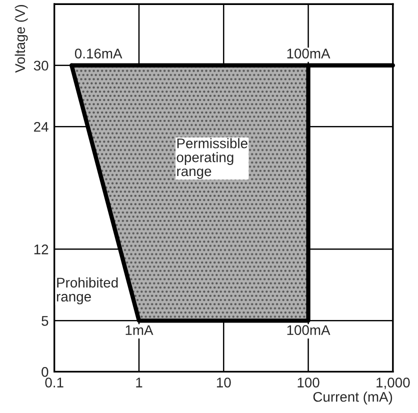 The height and width of the screenshot is (413, 418). What do you see at coordinates (45, 321) in the screenshot?
I see `y-tick-label: 5` at bounding box center [45, 321].